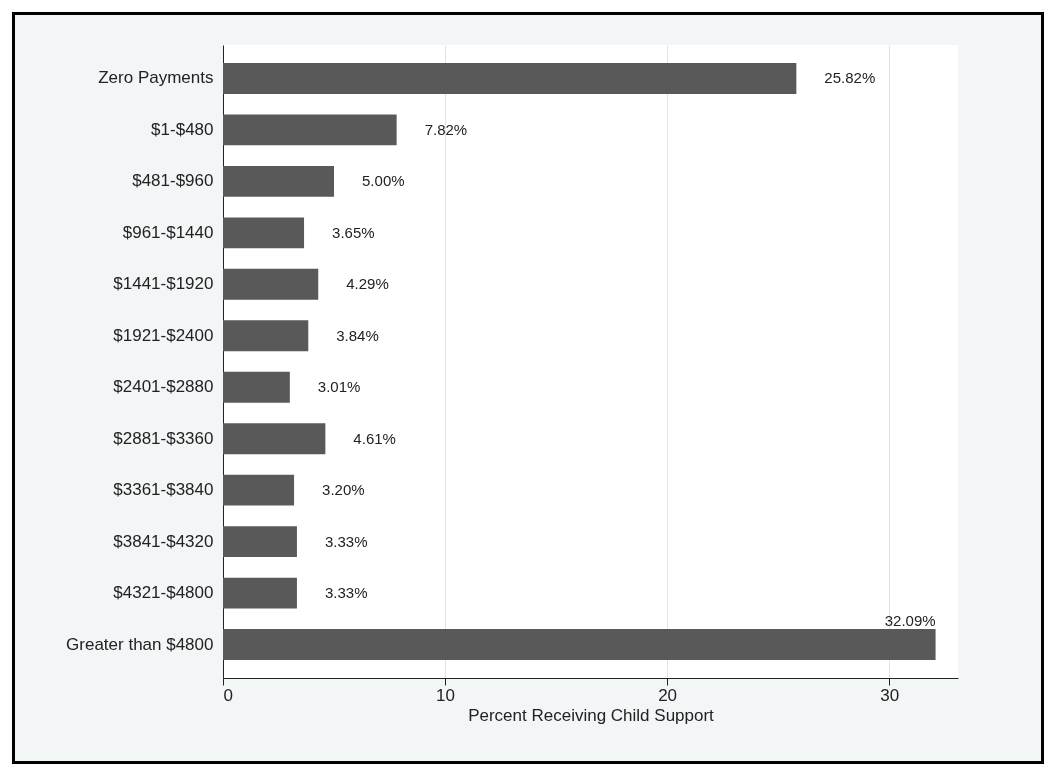 Image resolution: width=1061 pixels, height=779 pixels. I want to click on data-label: 5.00%, so click(383, 181).